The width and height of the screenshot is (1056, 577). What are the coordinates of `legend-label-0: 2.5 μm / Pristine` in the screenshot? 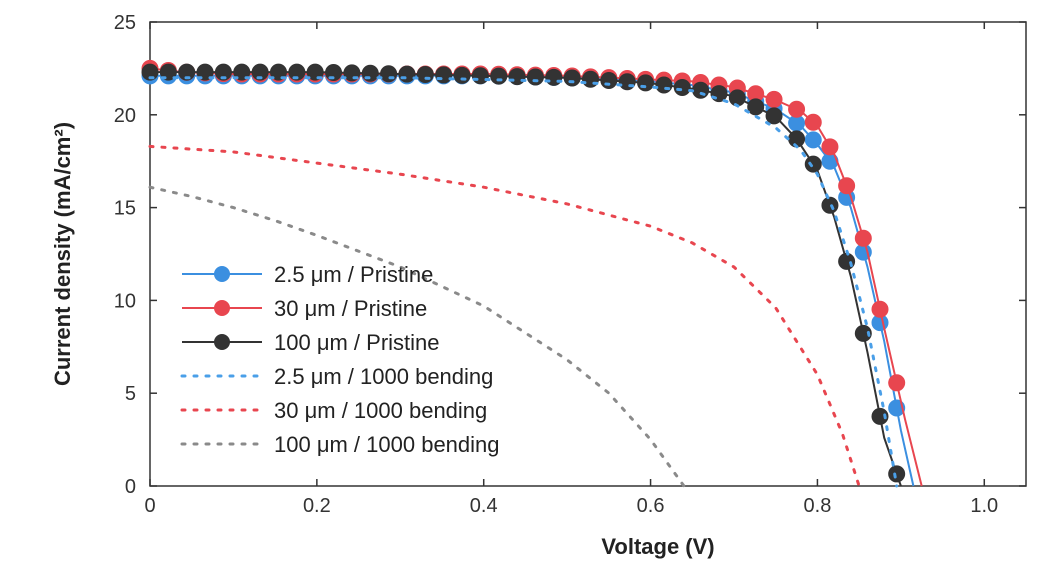 It's located at (353, 274).